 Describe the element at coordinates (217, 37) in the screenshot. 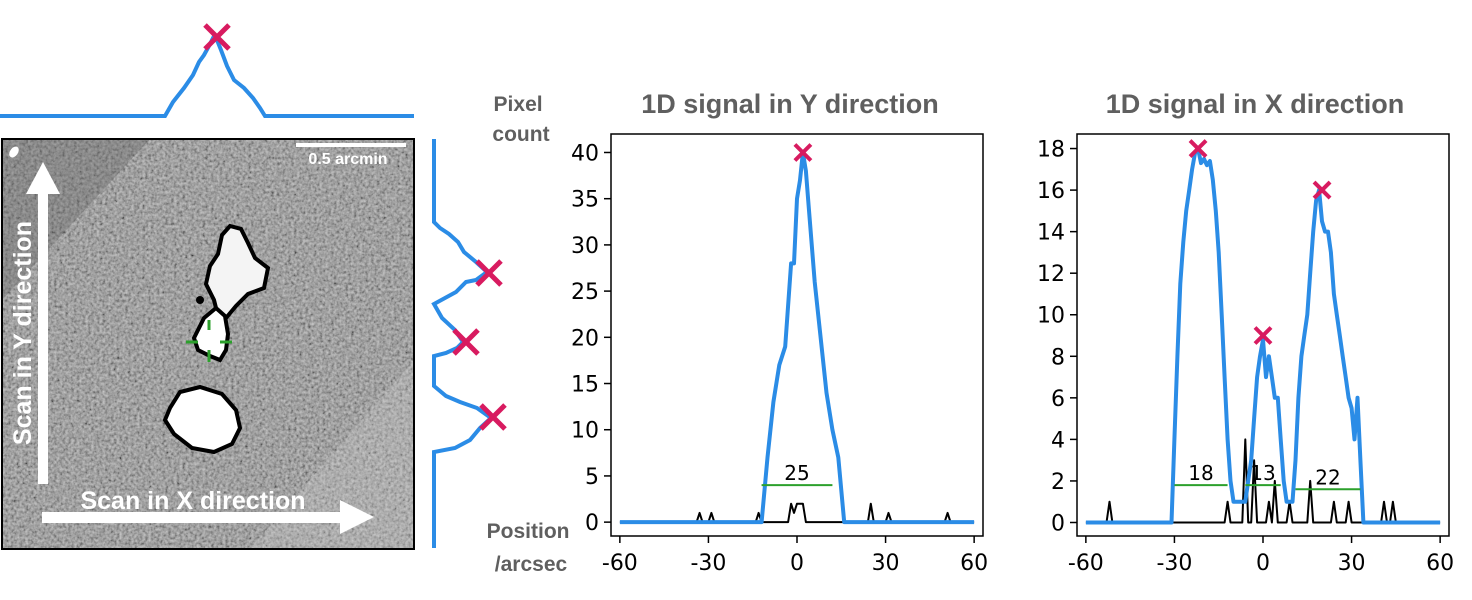

I see `top-profile-peak-marker` at that location.